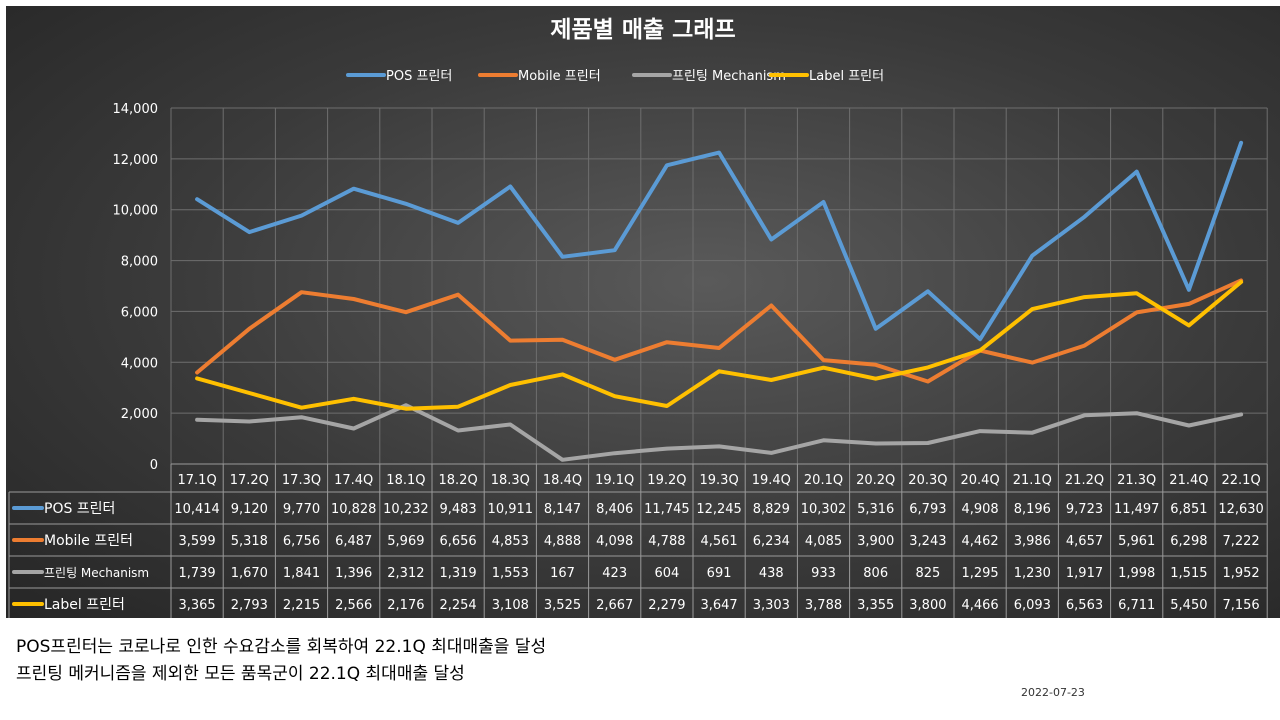  What do you see at coordinates (1188, 605) in the screenshot?
I see `data-label: 5,450` at bounding box center [1188, 605].